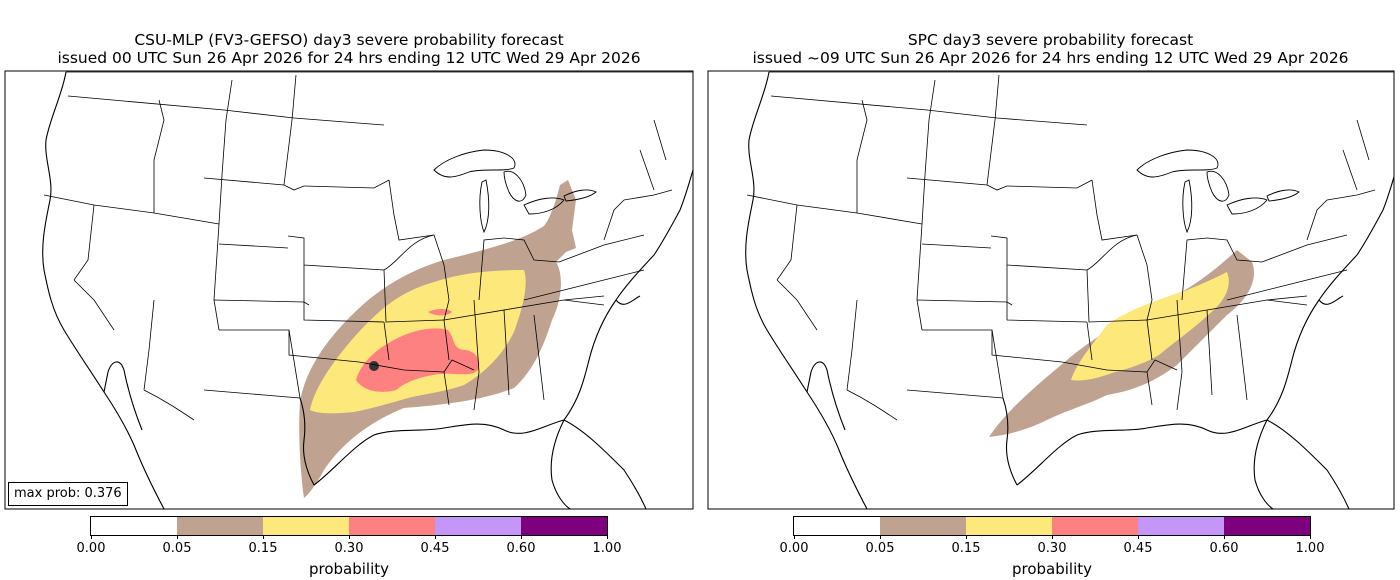 The height and width of the screenshot is (580, 1400). I want to click on right-title-line1: SPC day3 severe probability forecast, so click(1050, 40).